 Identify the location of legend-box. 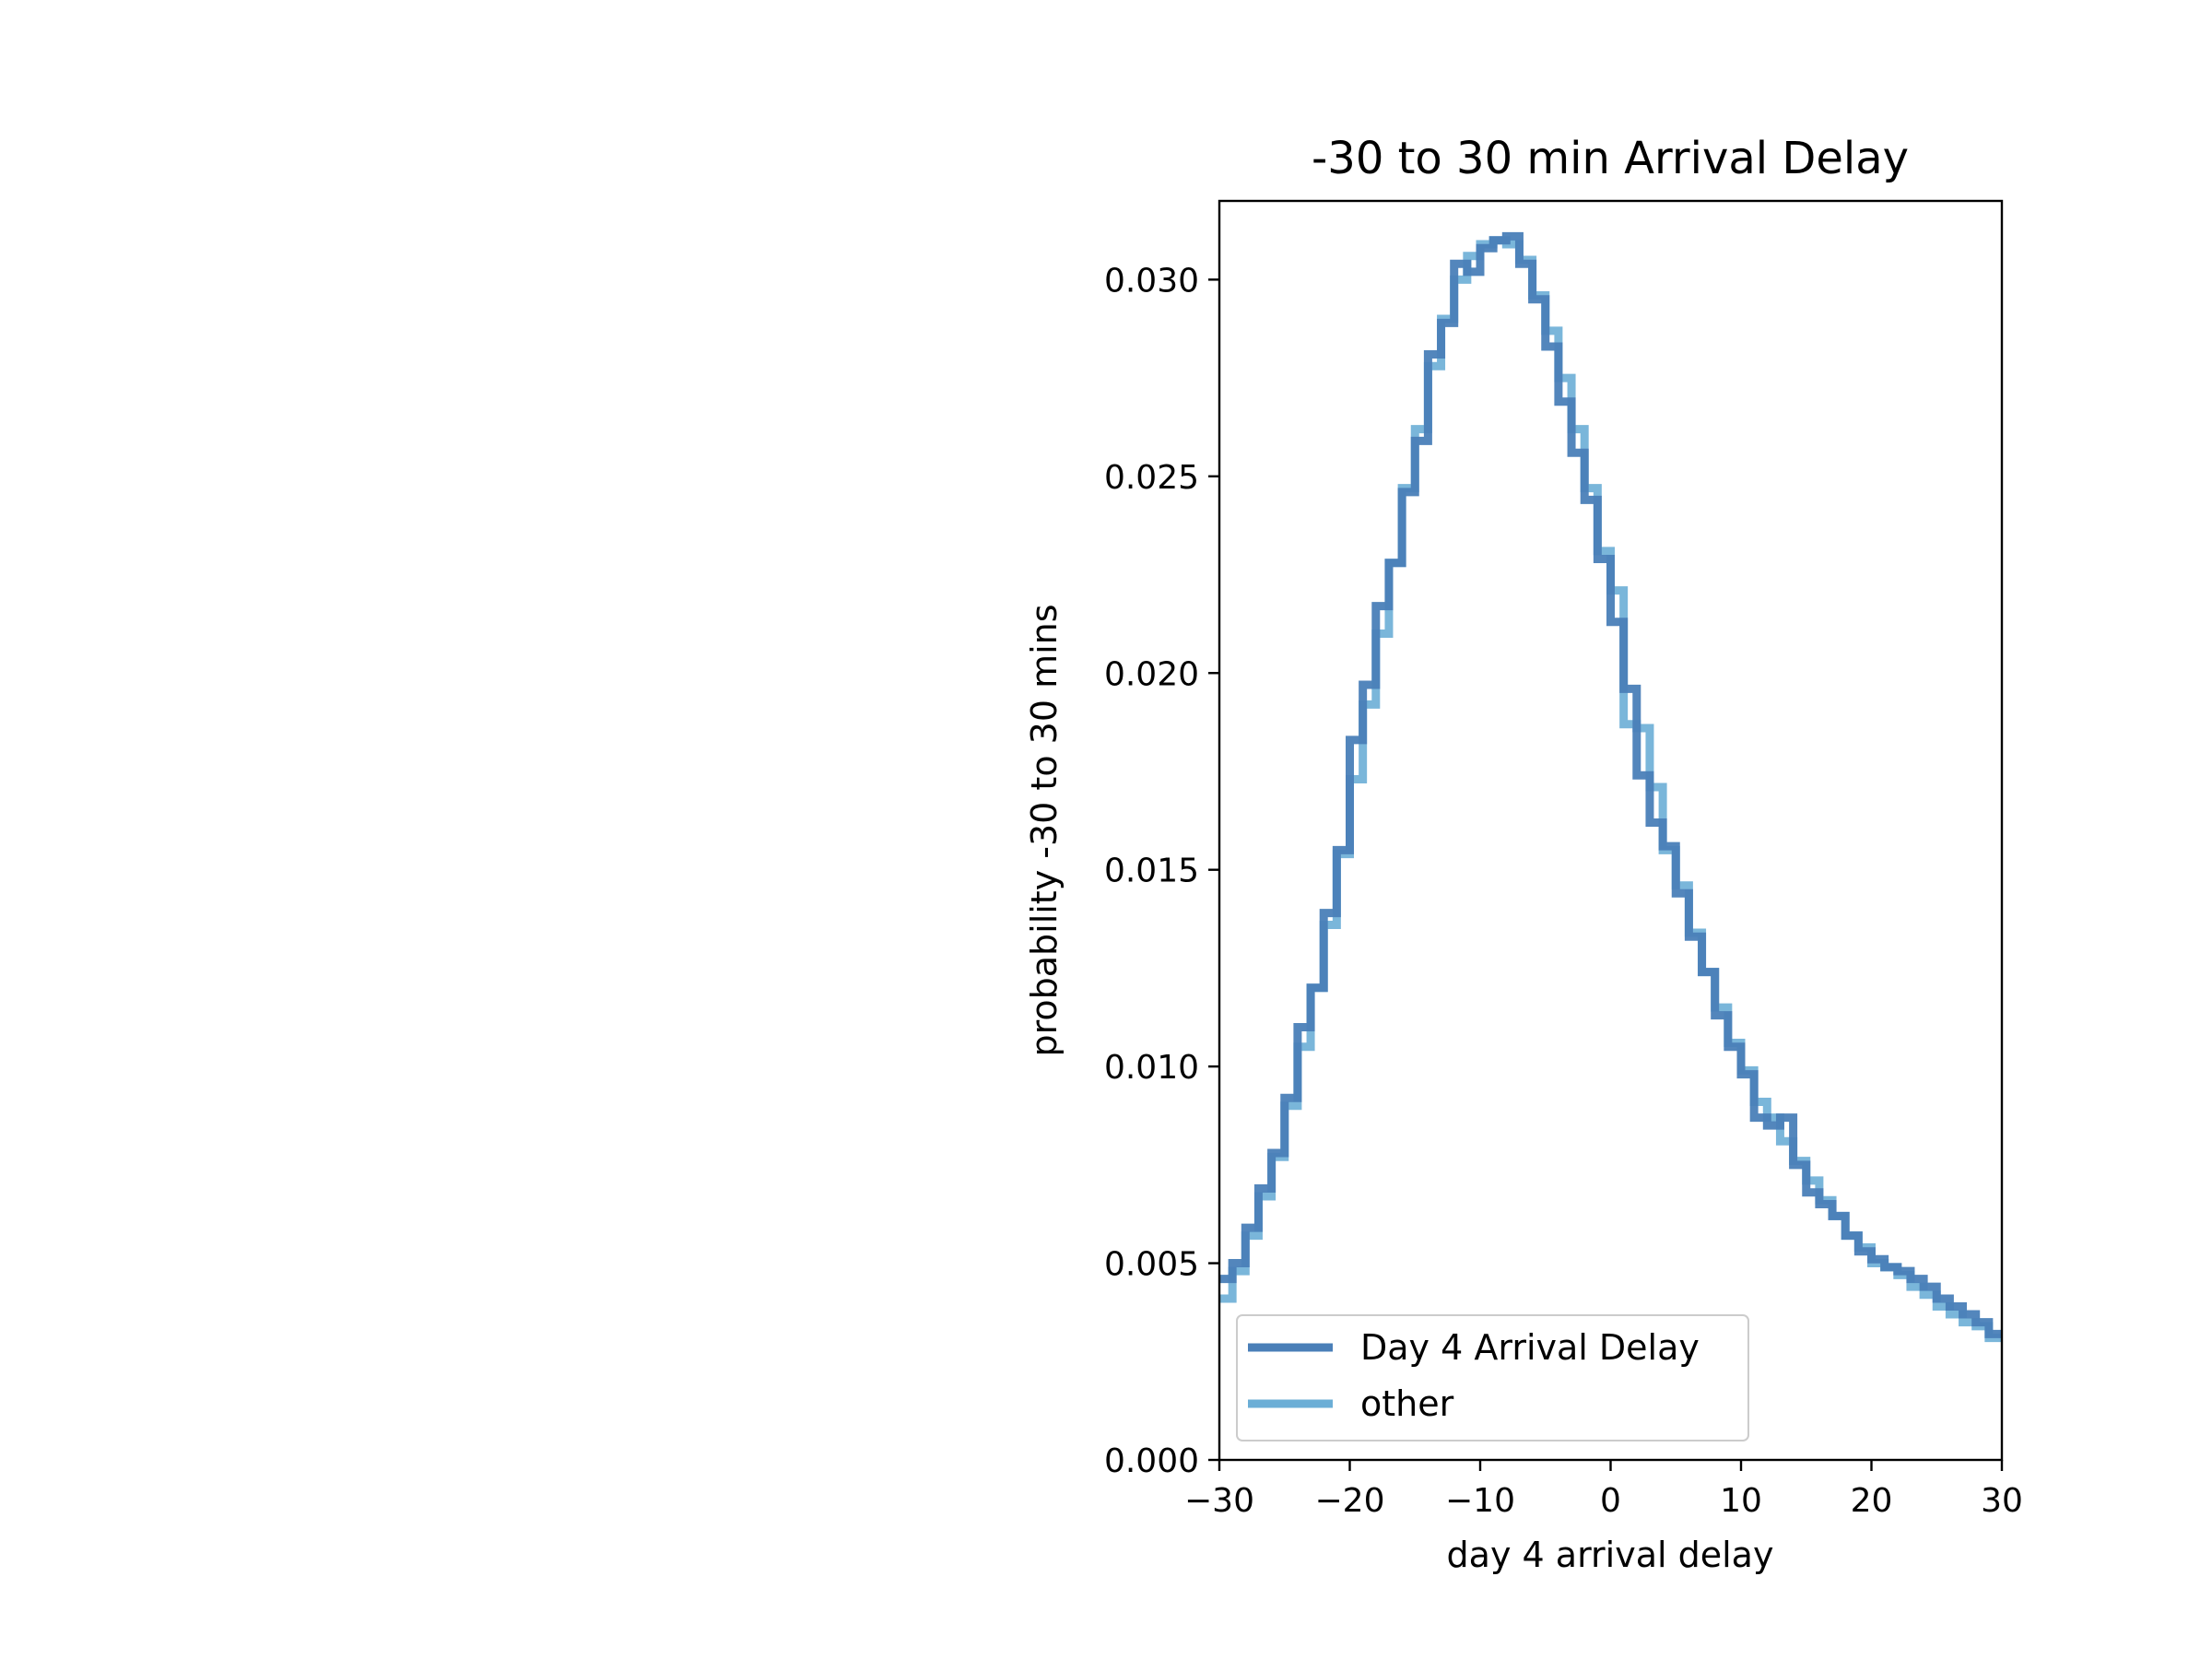
(1492, 1377).